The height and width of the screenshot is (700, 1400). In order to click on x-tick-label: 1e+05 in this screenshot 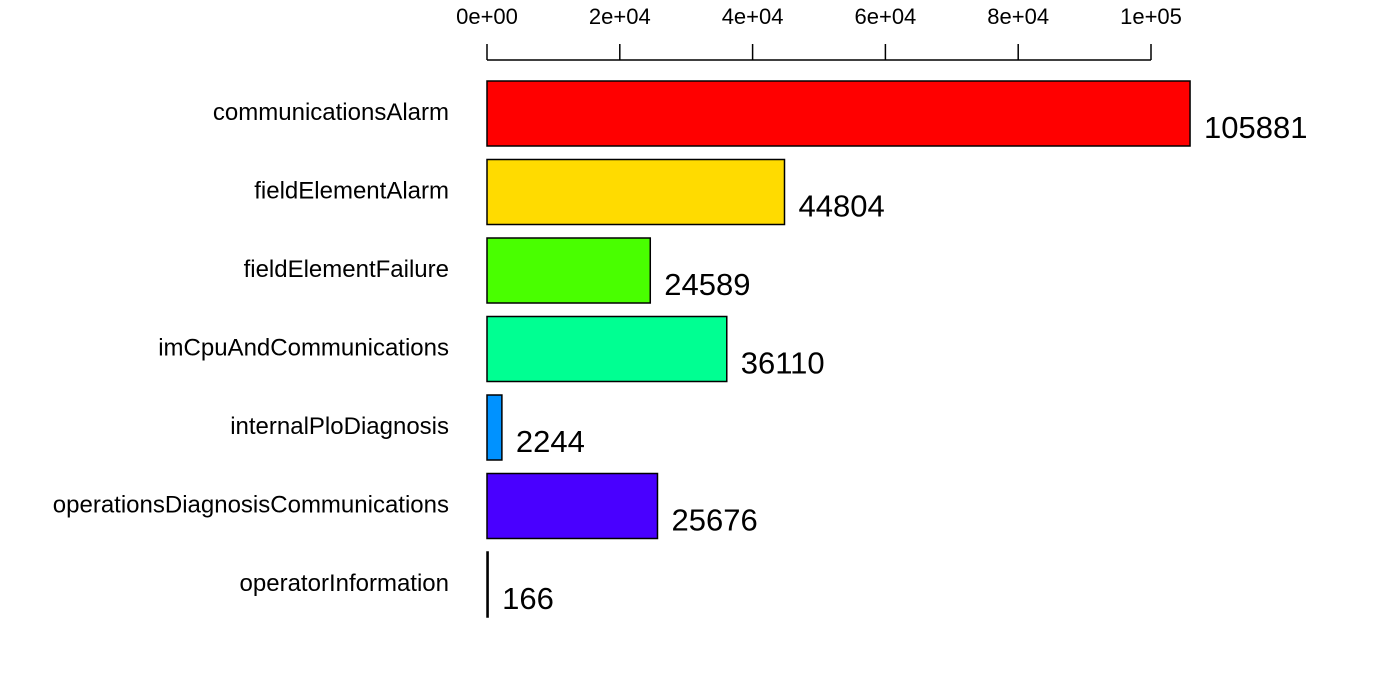, I will do `click(1151, 16)`.